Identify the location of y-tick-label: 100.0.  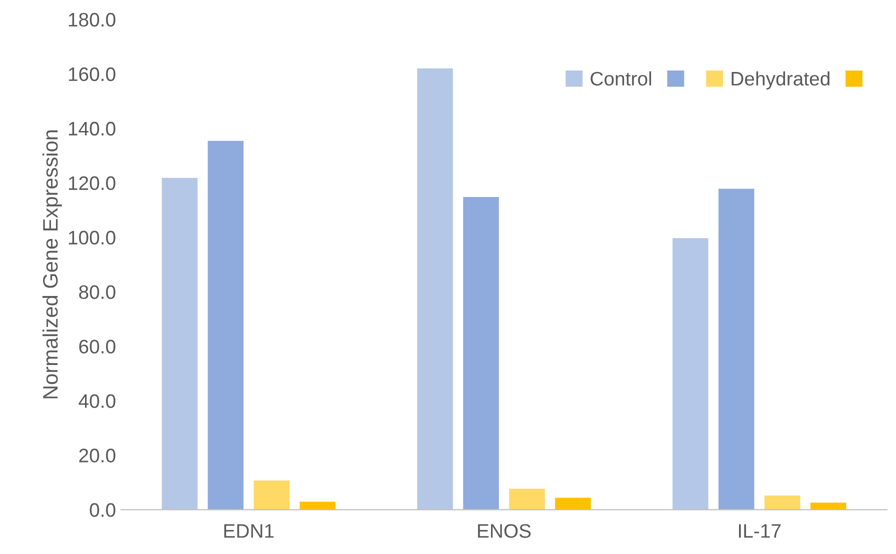
(92, 237).